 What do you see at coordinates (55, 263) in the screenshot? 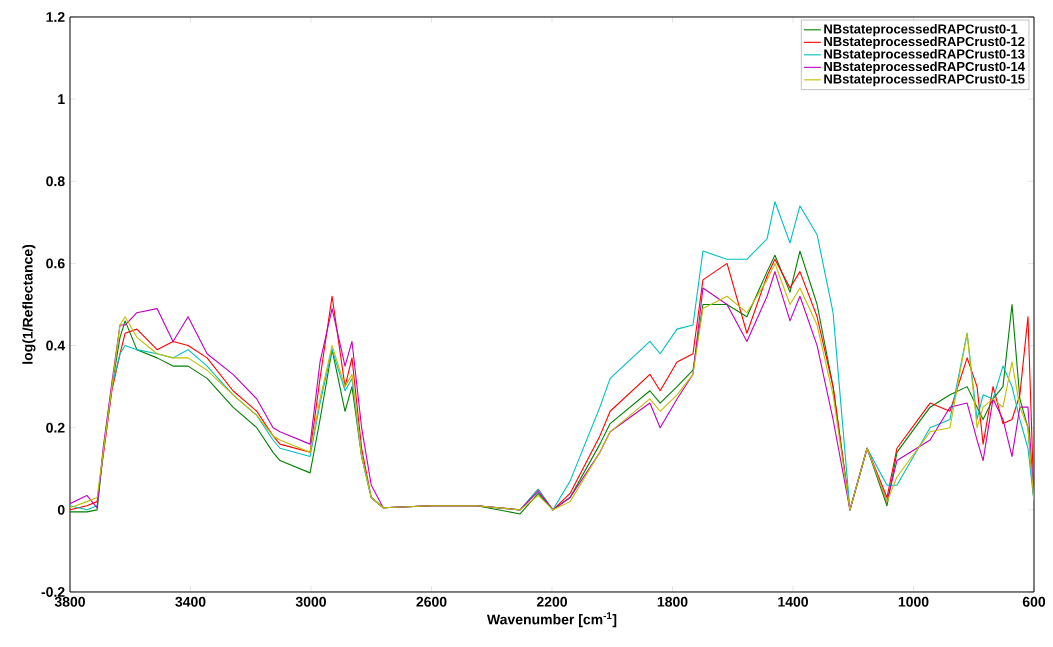
I see `y-tick-label: 0.6` at bounding box center [55, 263].